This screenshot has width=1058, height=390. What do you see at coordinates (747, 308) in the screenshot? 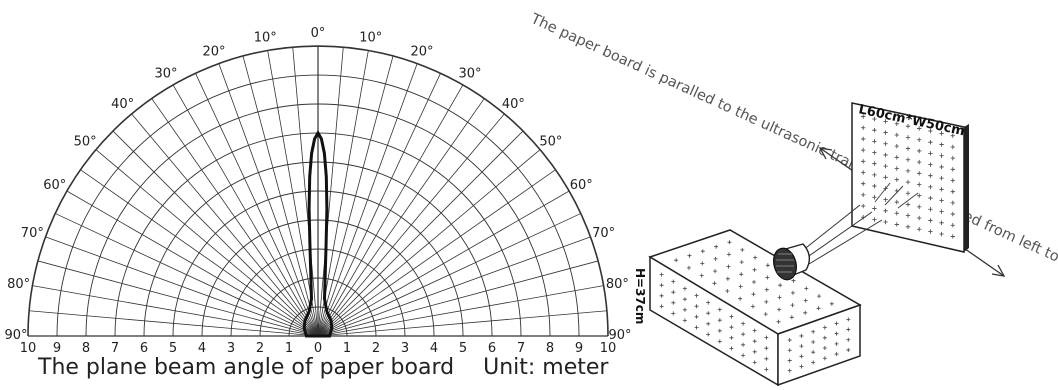
I see `test-box: H=37cm` at bounding box center [747, 308].